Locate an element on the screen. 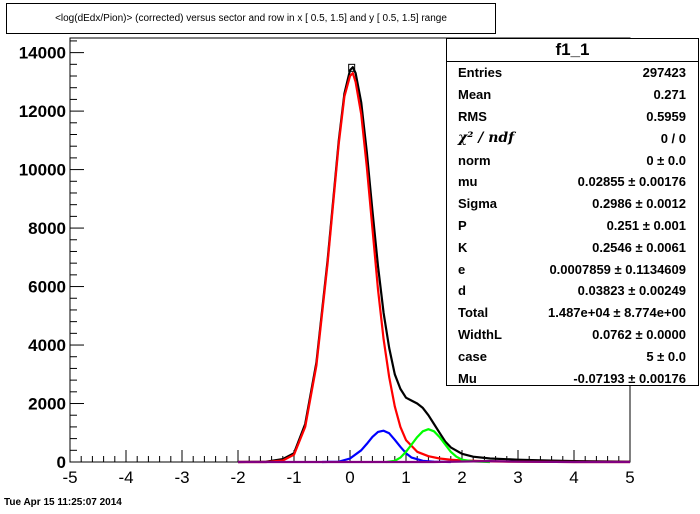 Image resolution: width=700 pixels, height=514 pixels. y-tick-label: 10000 is located at coordinates (42, 170).